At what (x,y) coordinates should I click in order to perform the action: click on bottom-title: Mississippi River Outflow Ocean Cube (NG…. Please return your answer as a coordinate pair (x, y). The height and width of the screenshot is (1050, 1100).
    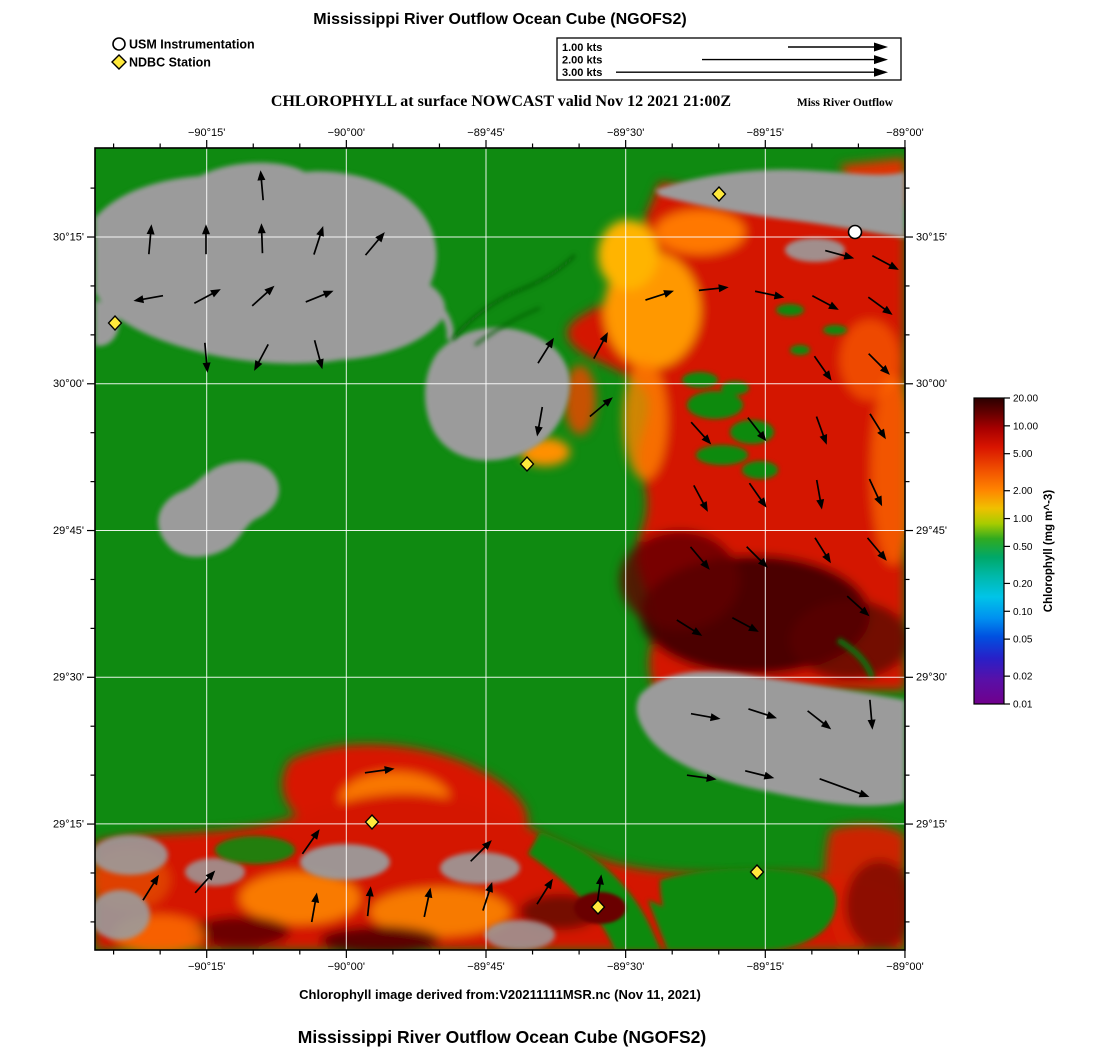
    Looking at the image, I should click on (502, 1037).